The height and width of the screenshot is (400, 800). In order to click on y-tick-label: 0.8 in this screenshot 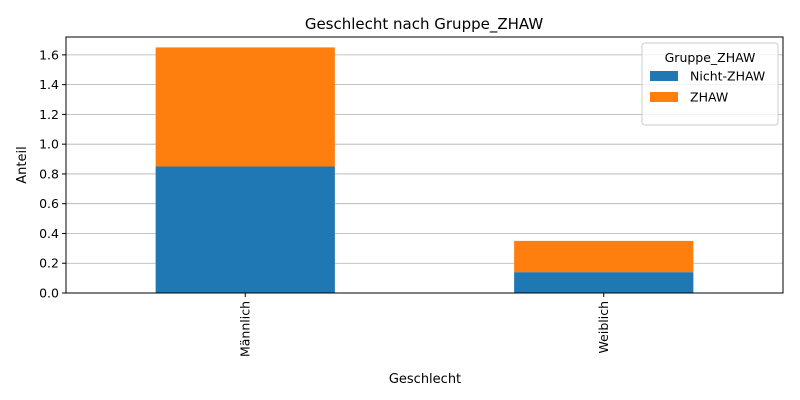, I will do `click(49, 173)`.